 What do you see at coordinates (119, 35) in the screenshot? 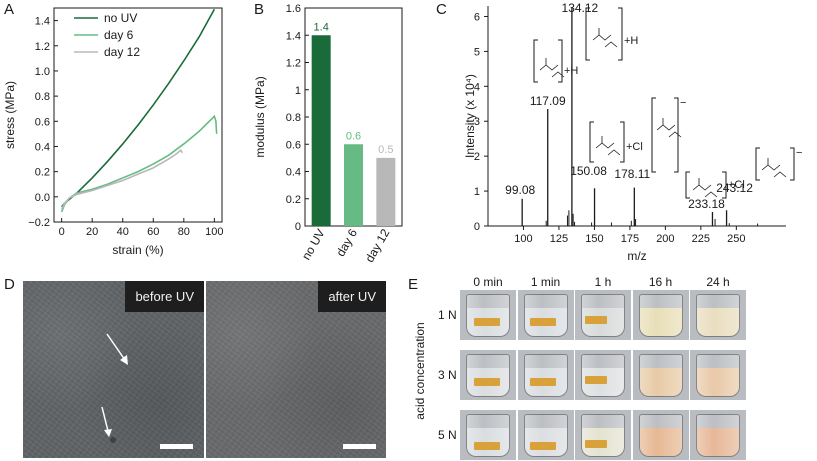
I see `legend-label: day 6` at bounding box center [119, 35].